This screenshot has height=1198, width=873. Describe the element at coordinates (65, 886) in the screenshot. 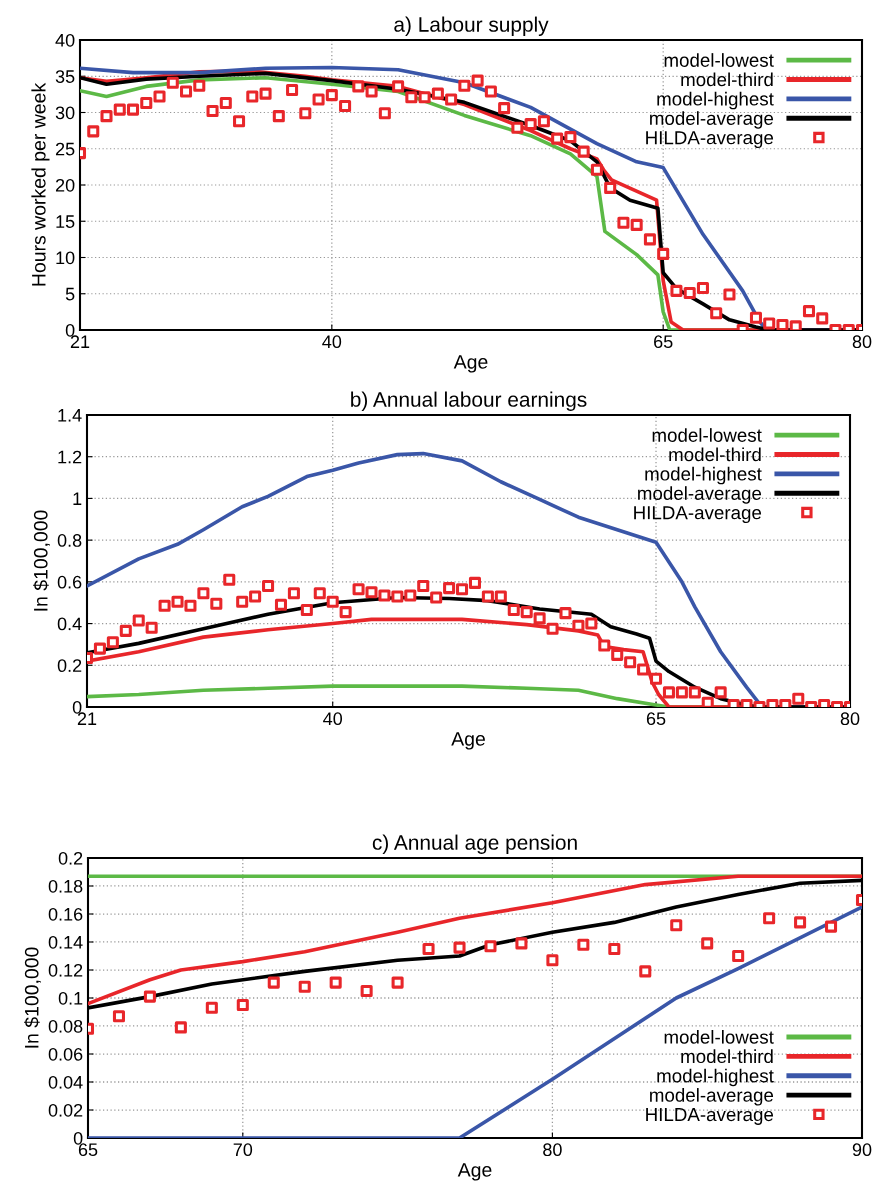

I see `y-tick-label: 0.18` at that location.